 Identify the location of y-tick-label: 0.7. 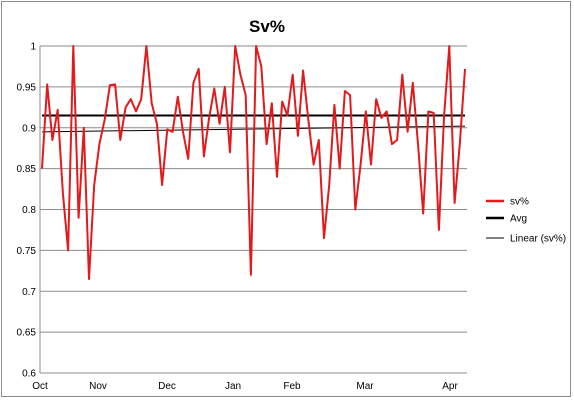
(29, 292).